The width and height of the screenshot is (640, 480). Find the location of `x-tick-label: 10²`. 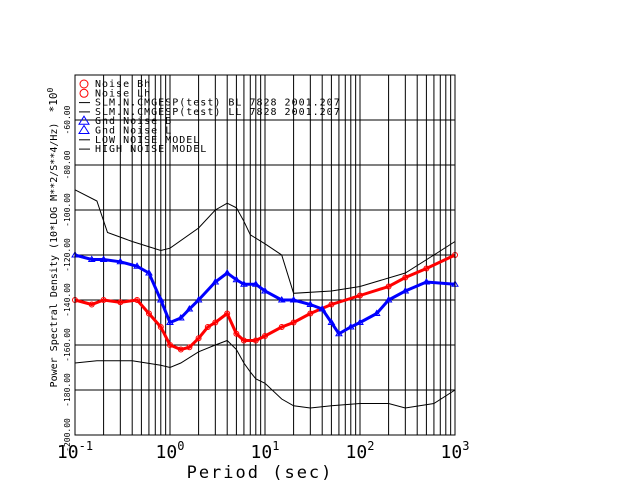

x-tick-label: 10² is located at coordinates (360, 451).